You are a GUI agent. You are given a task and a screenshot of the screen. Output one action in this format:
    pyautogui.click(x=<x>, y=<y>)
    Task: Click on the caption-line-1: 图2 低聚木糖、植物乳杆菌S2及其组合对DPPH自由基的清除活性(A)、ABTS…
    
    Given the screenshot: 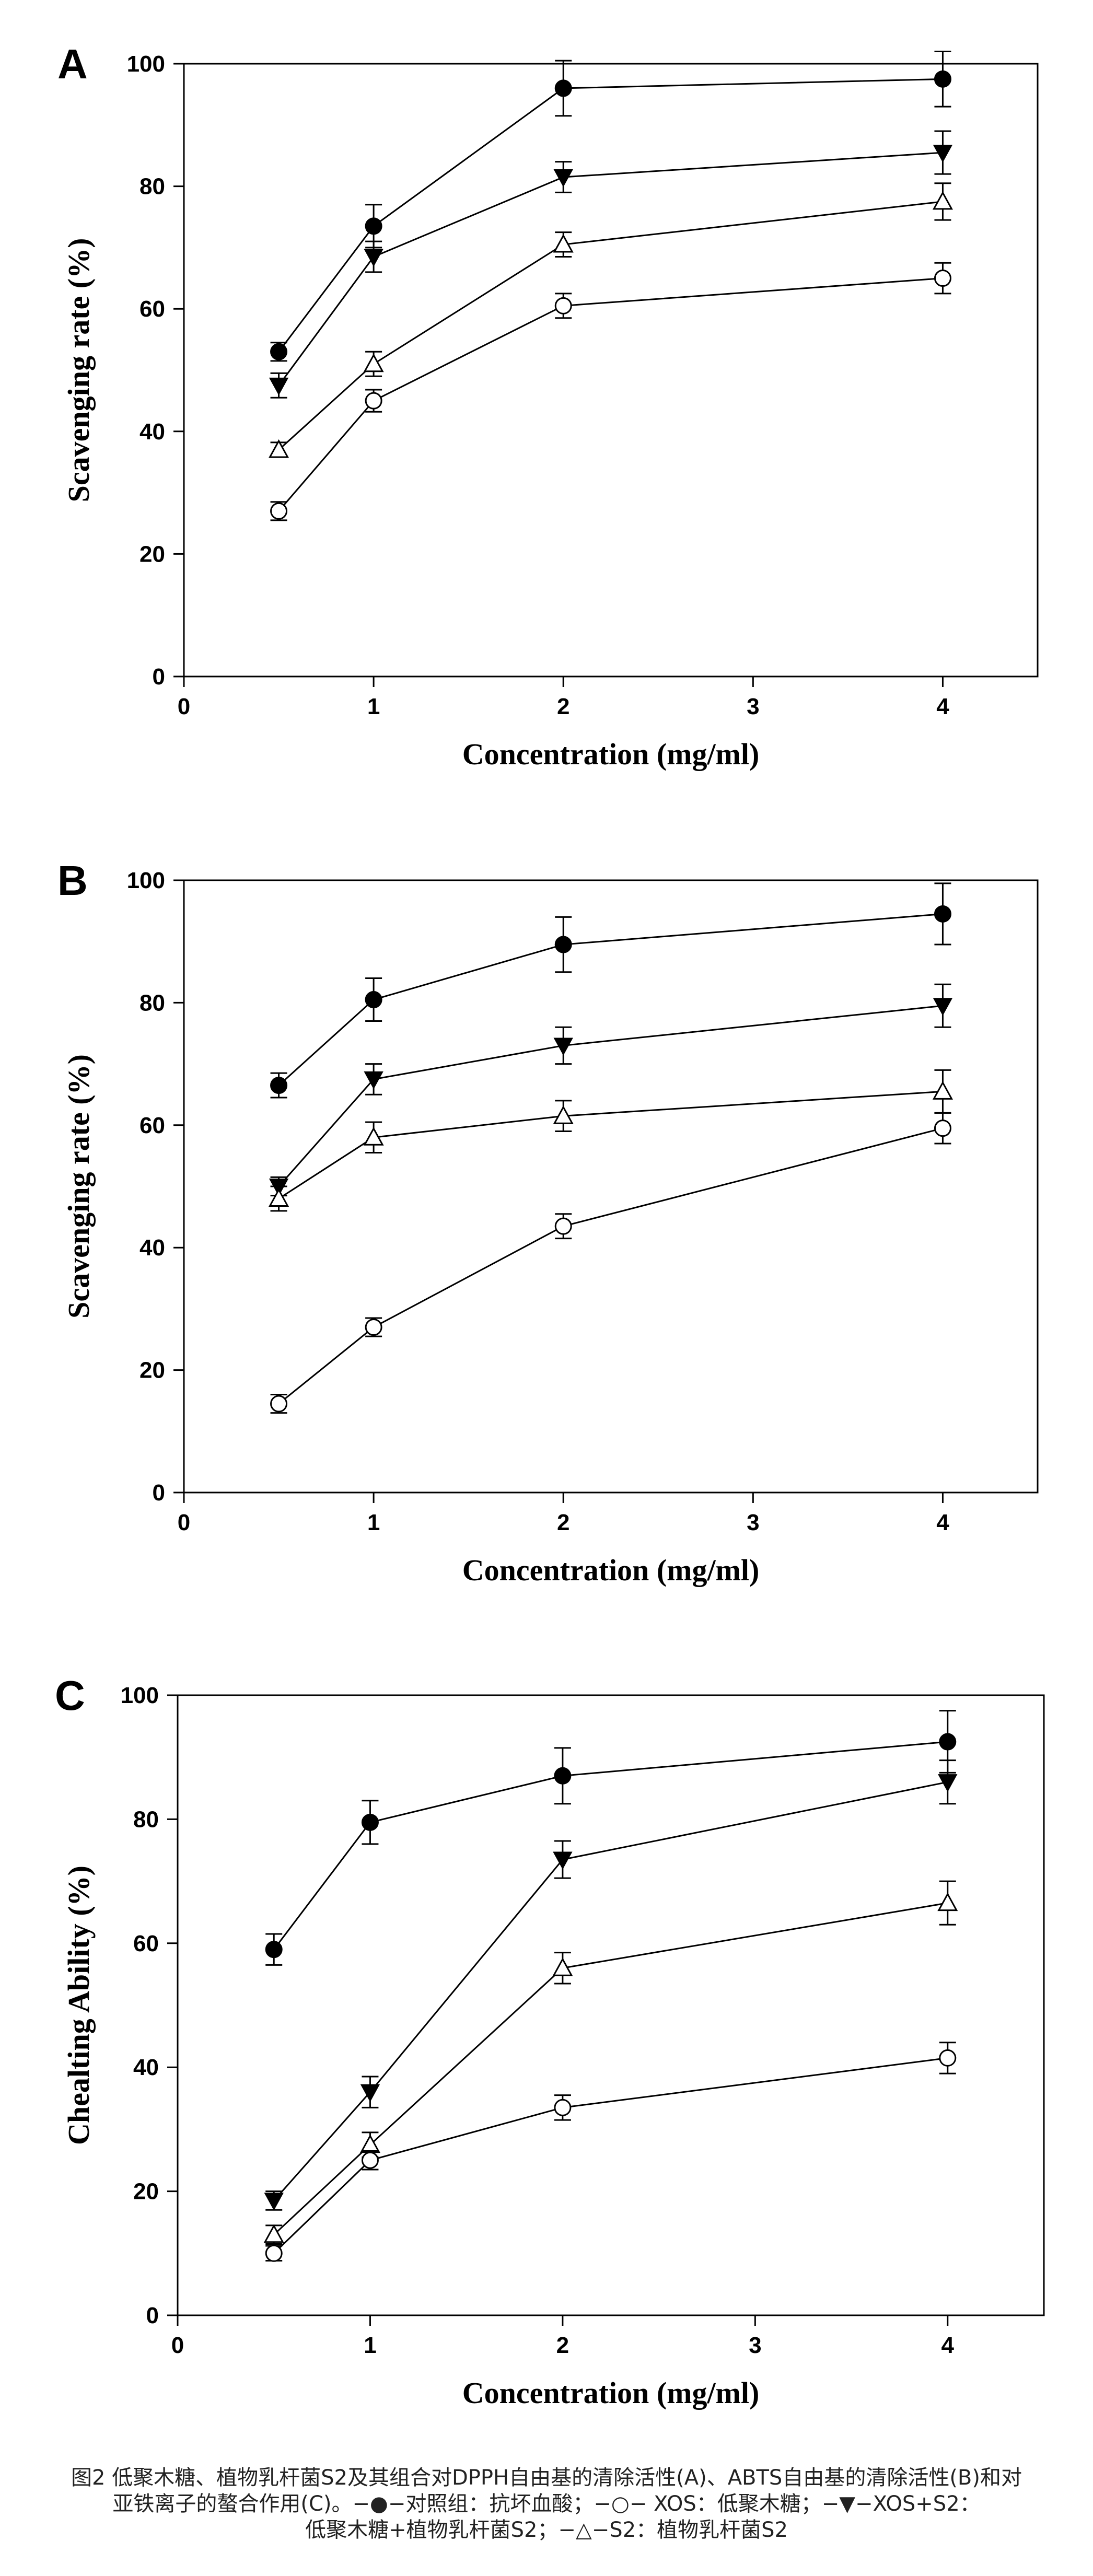 What is the action you would take?
    pyautogui.click(x=546, y=2478)
    